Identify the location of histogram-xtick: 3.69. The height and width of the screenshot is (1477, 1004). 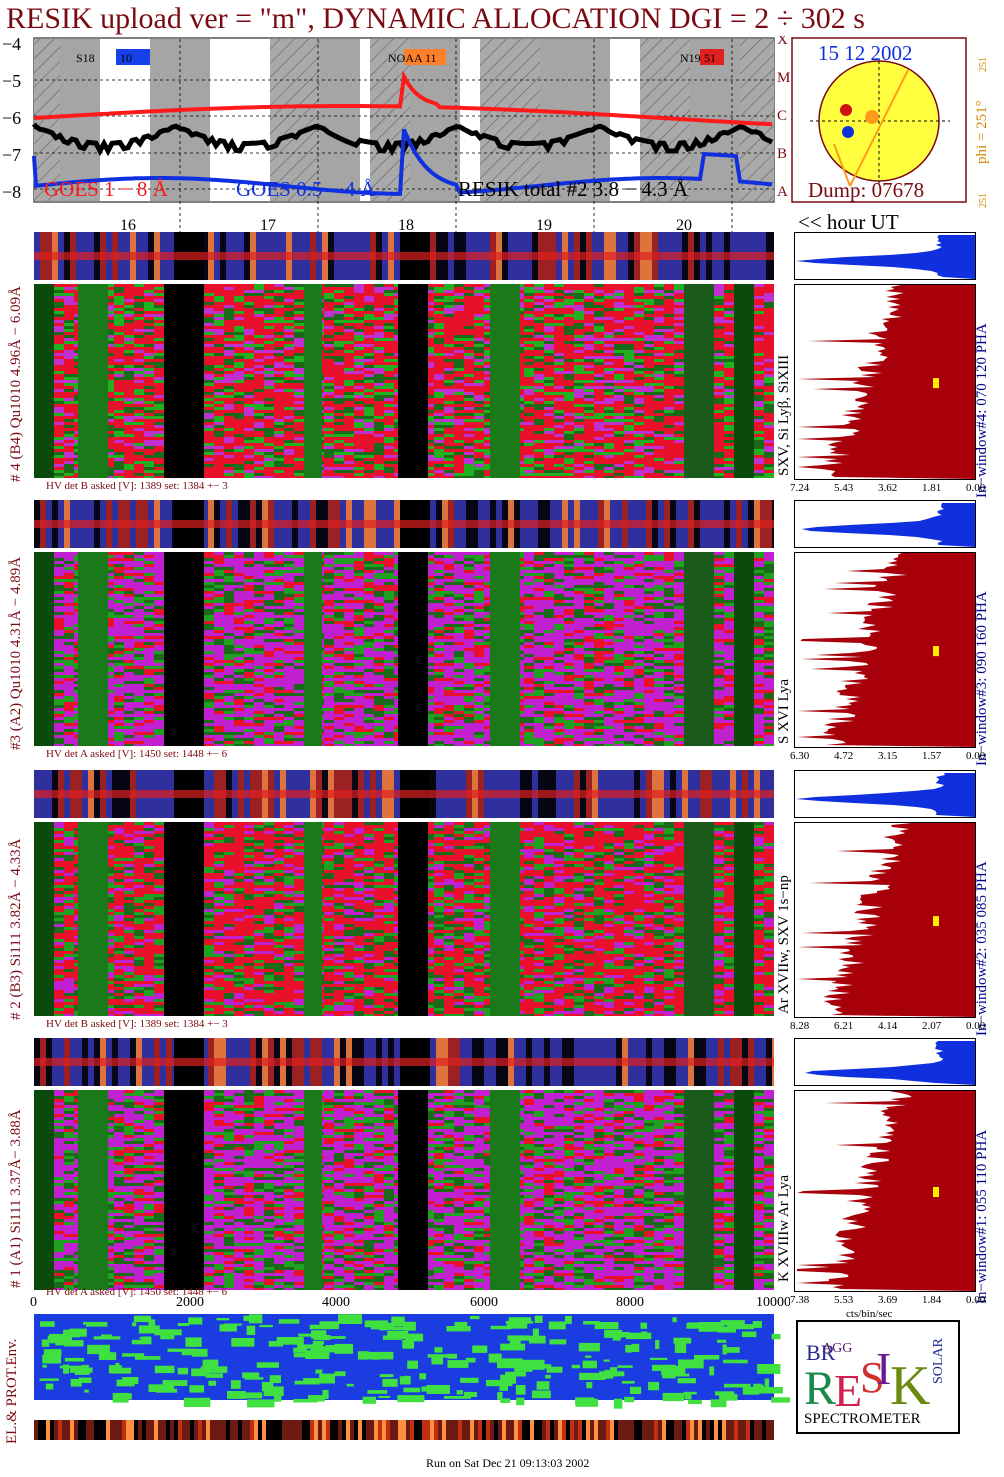
(887, 1300).